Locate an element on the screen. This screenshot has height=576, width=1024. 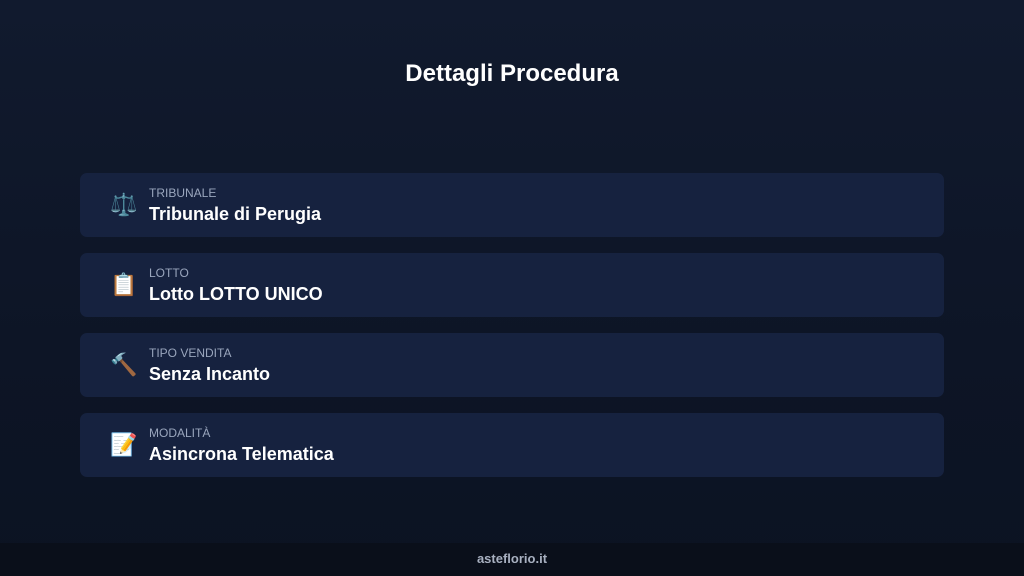
detail-label: LOTTO is located at coordinates (169, 272).